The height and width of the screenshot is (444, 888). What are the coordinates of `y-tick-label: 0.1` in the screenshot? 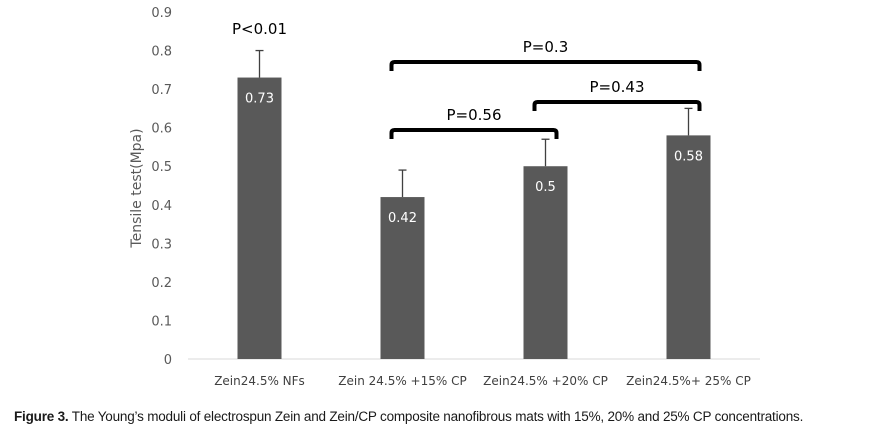 It's located at (161, 321).